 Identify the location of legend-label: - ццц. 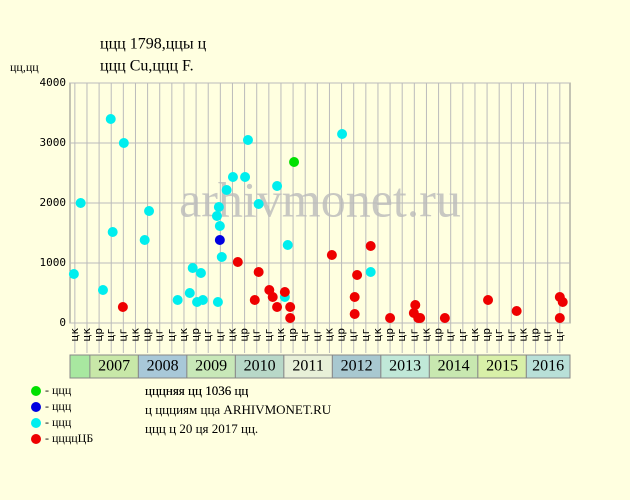
(58, 406).